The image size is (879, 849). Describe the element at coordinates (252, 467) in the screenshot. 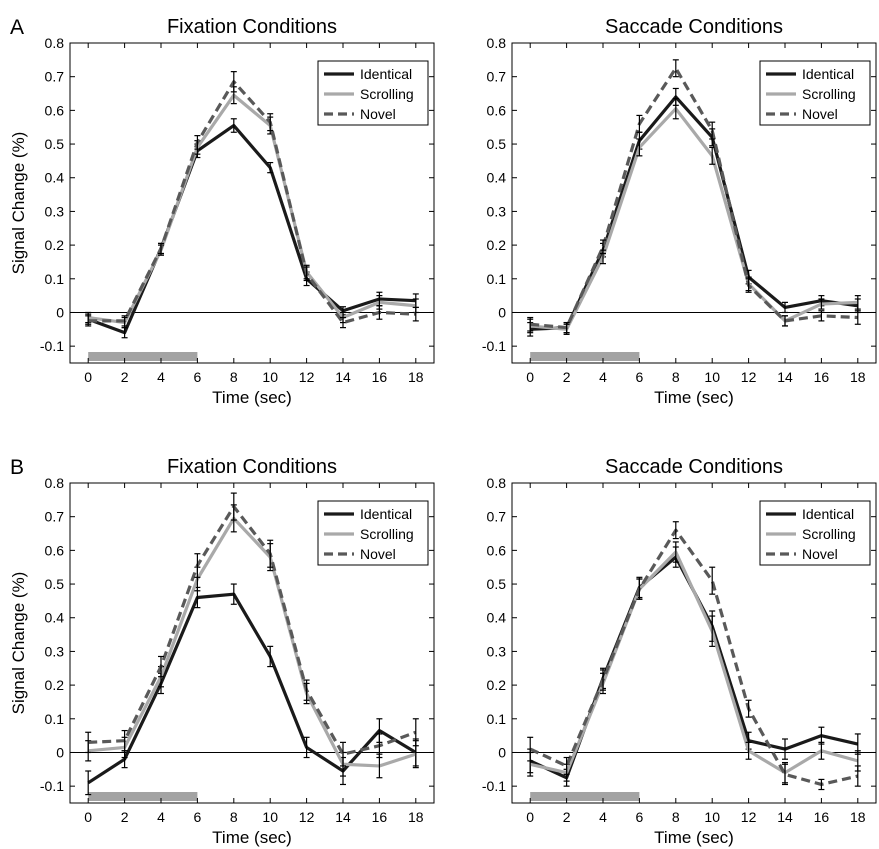

I see `chart-title: Fixation Conditions` at that location.